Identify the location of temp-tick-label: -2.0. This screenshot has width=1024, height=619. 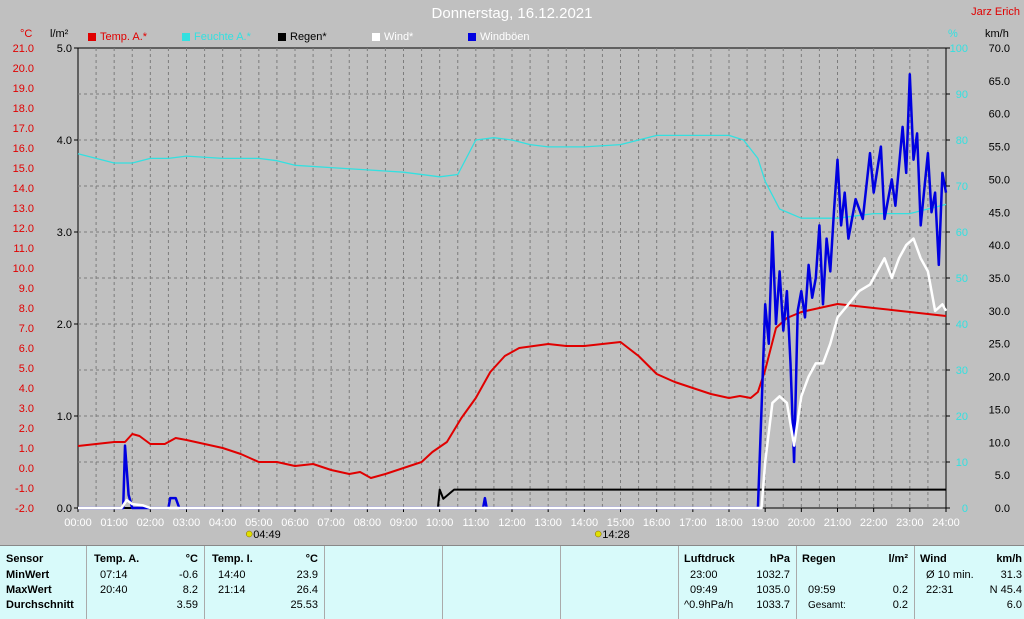
(24, 509).